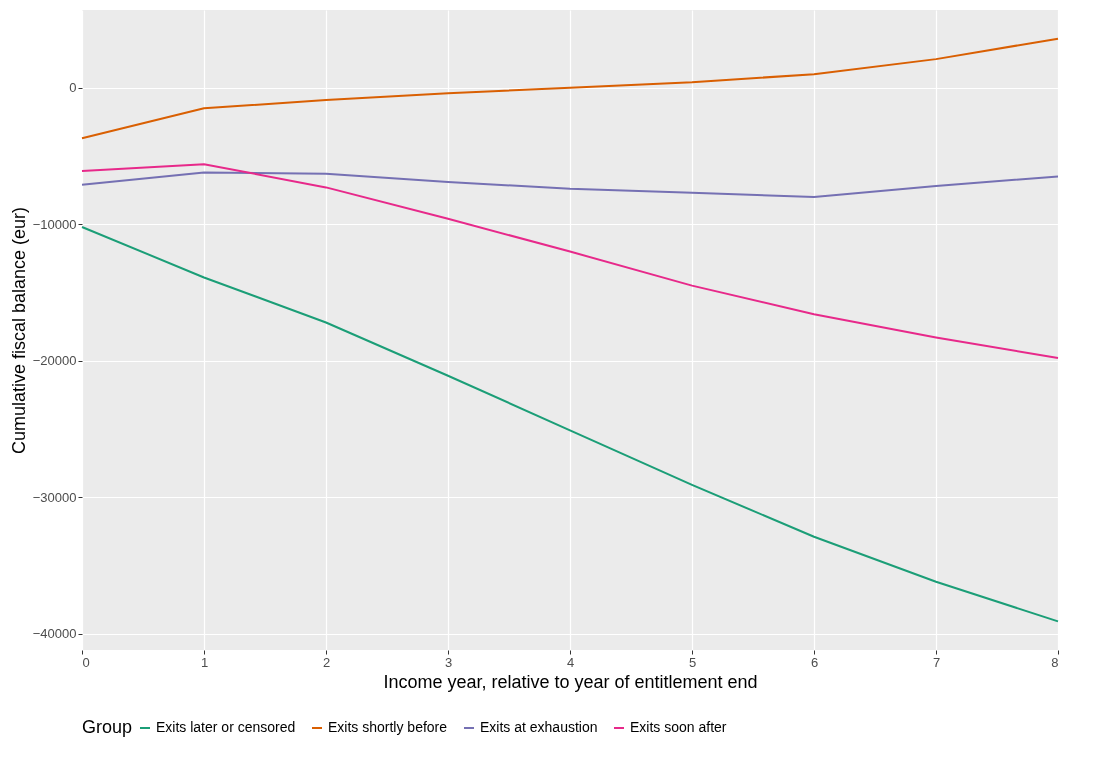 This screenshot has width=1094, height=760. I want to click on x-tick-label: 7, so click(936, 662).